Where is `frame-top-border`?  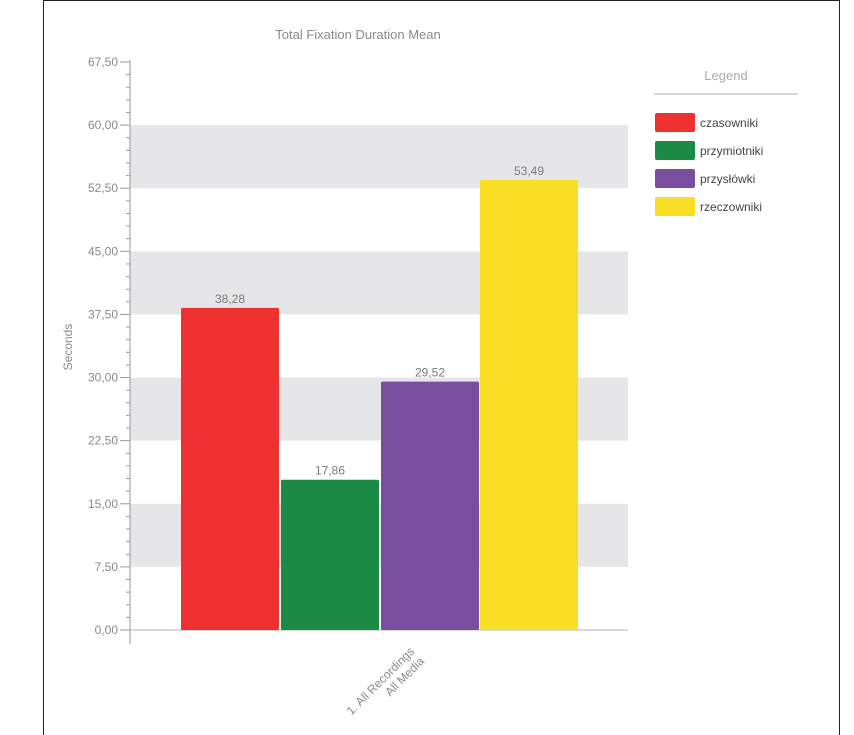
frame-top-border is located at coordinates (441, 0).